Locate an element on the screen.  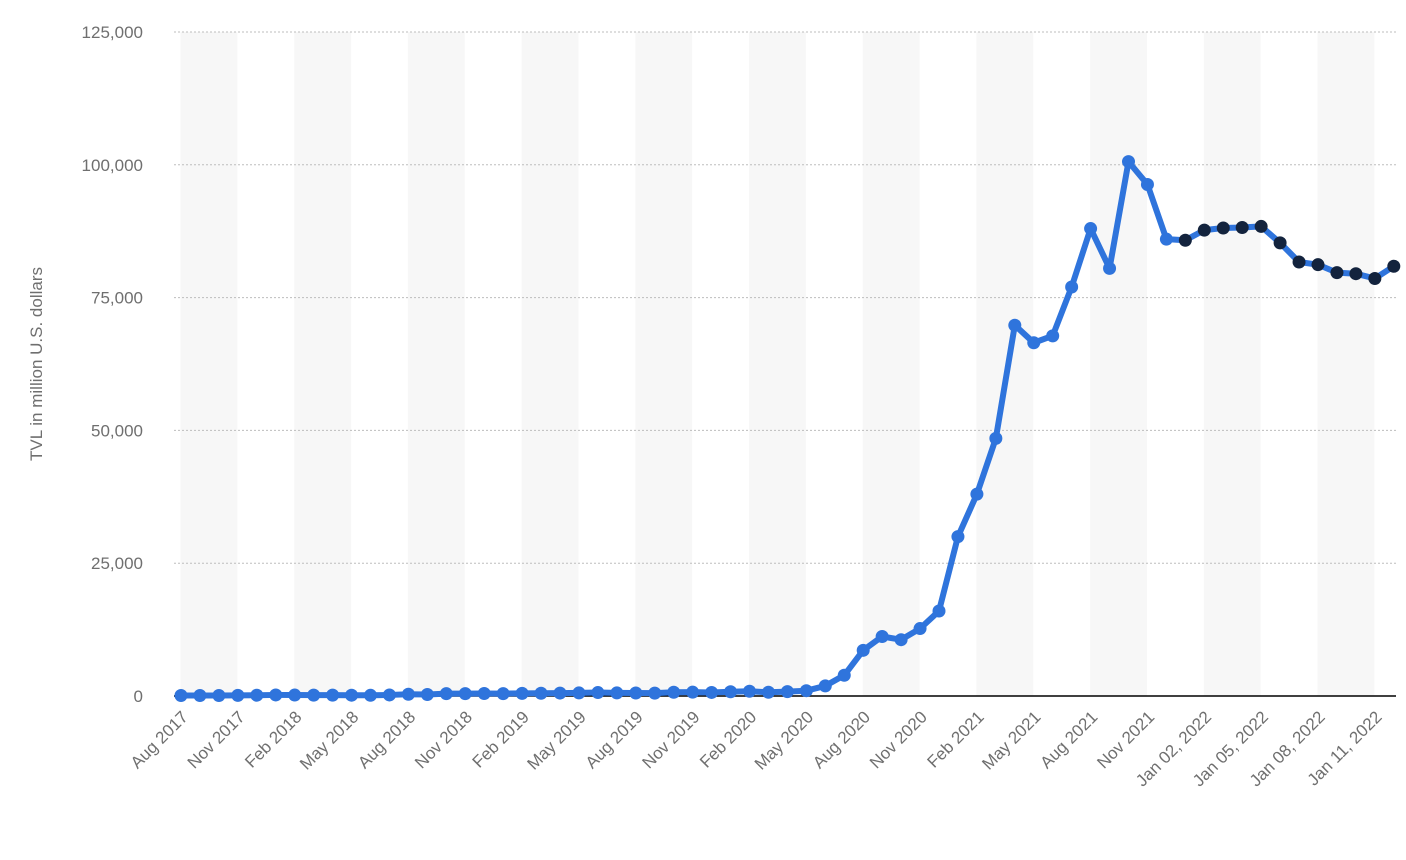
x-tick-label: Aug 2019 is located at coordinates (614, 739).